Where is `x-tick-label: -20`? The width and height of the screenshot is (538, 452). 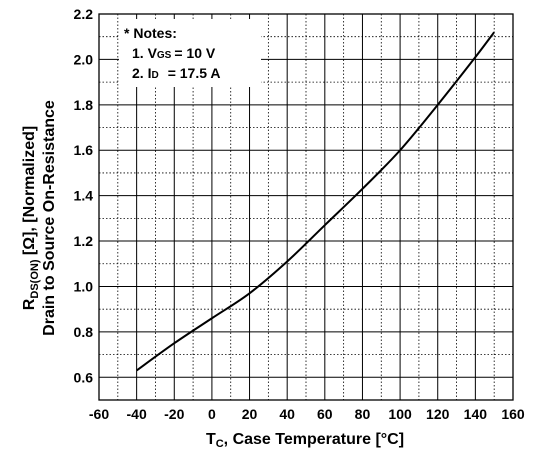
x-tick-label: -20 is located at coordinates (174, 414).